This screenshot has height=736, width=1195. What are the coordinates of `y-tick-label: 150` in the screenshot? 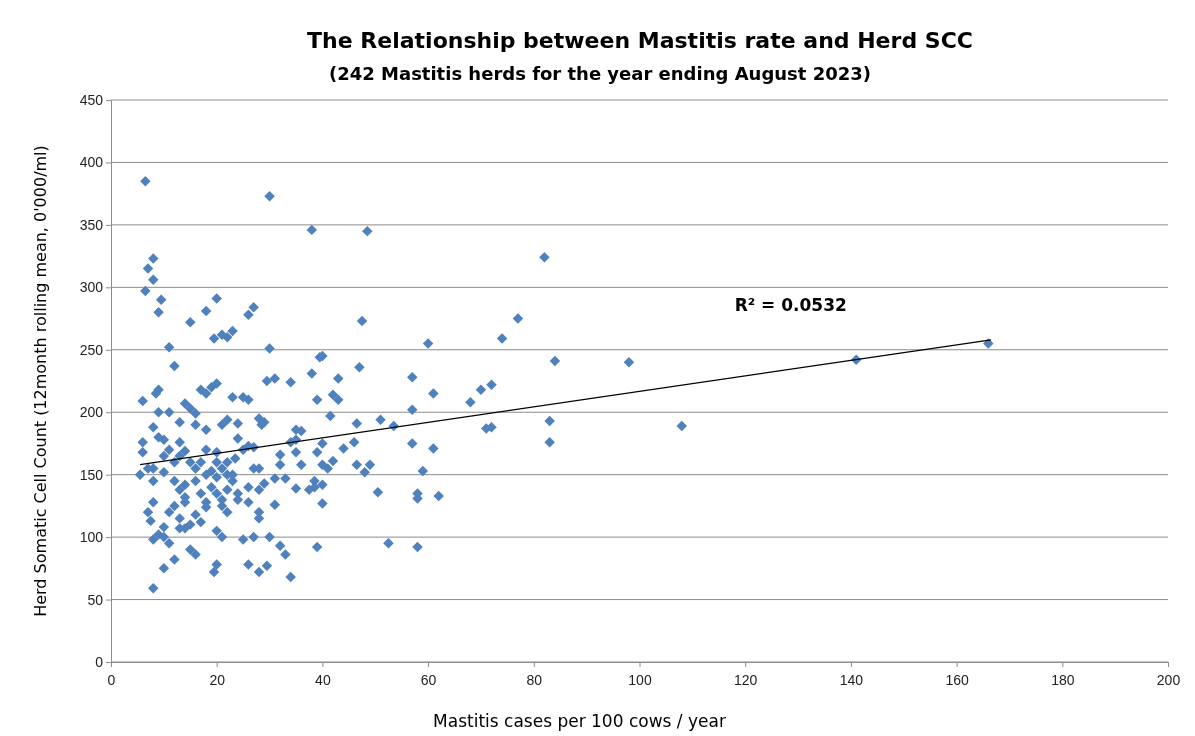 It's located at (91, 474).